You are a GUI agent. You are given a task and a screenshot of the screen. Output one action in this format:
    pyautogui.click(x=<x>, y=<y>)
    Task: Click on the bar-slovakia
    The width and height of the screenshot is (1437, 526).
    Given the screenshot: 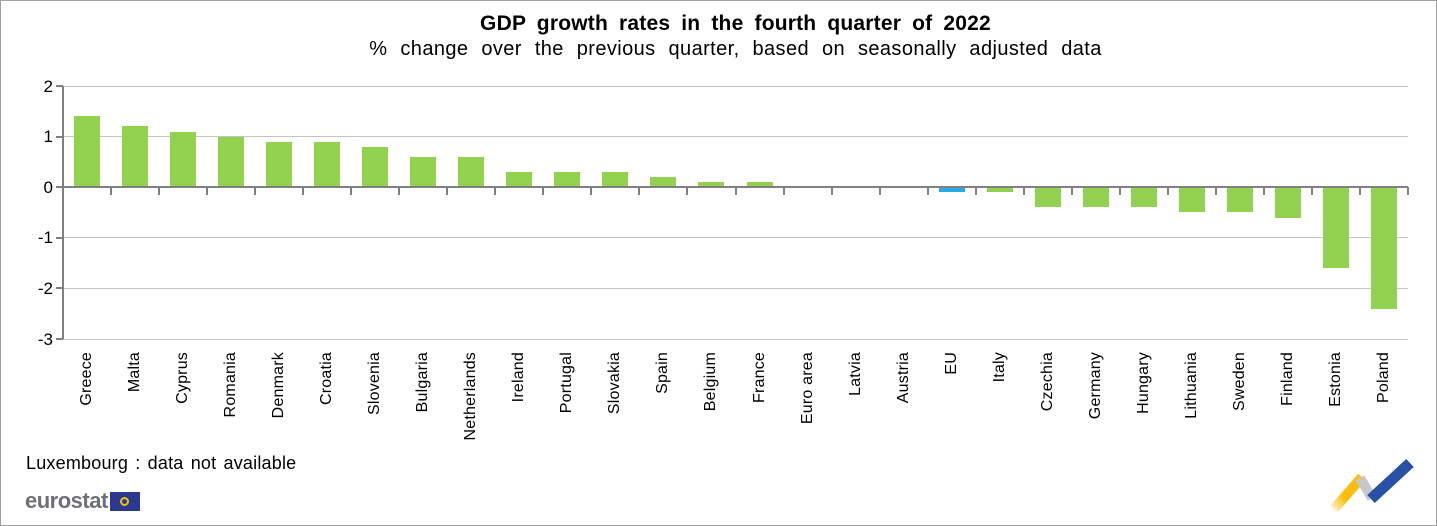 What is the action you would take?
    pyautogui.click(x=615, y=180)
    